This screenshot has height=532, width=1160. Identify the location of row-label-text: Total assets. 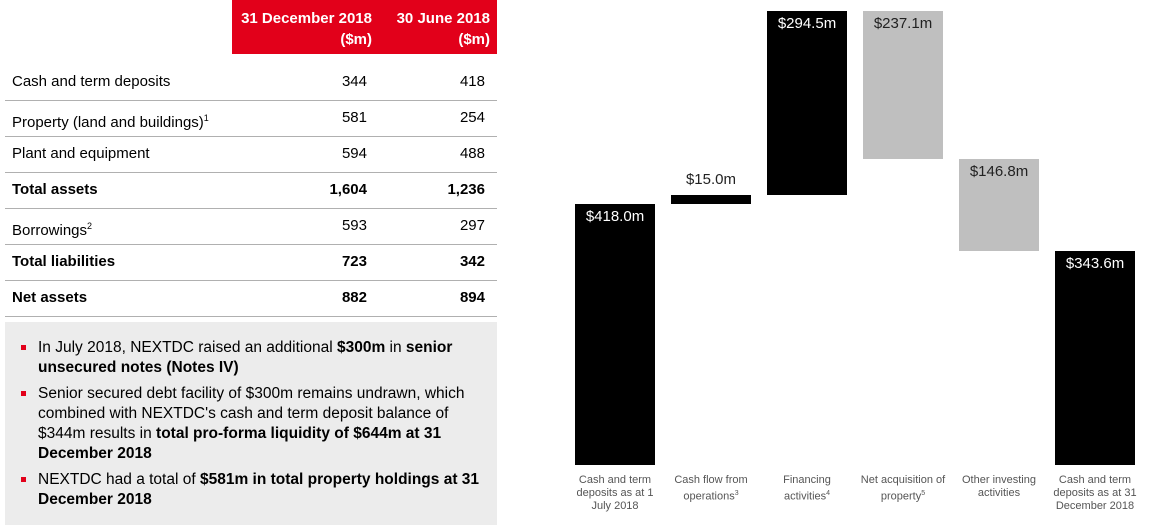
(55, 189).